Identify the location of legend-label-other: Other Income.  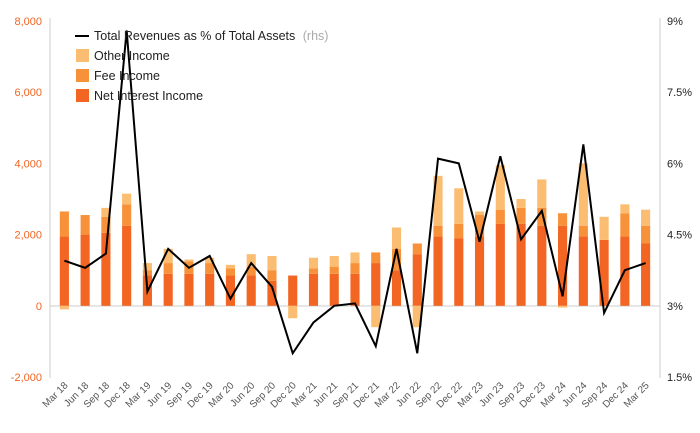
(132, 56).